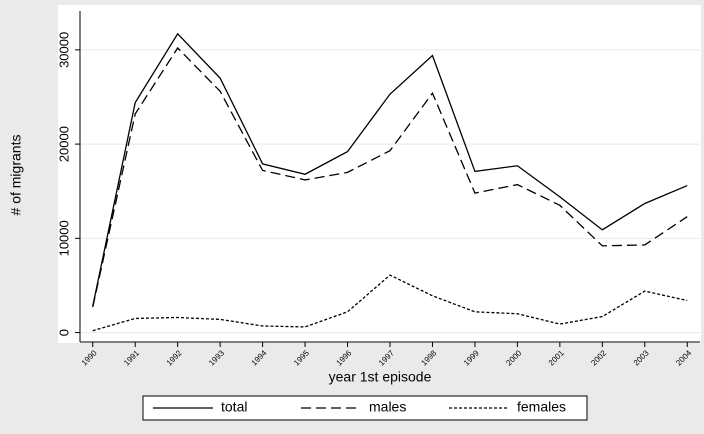 The width and height of the screenshot is (704, 434). What do you see at coordinates (63, 144) in the screenshot?
I see `y-tick-label: 20000` at bounding box center [63, 144].